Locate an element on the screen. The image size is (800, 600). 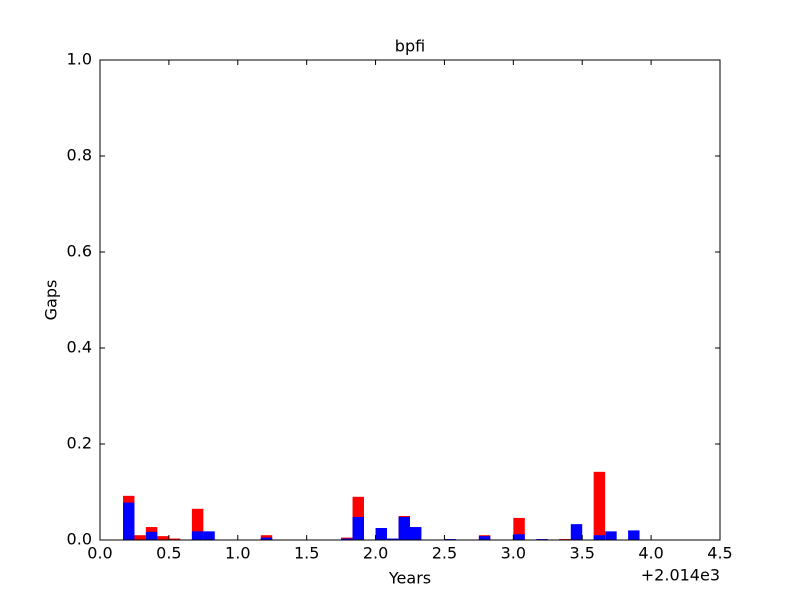
y-tick-label: 0.2 is located at coordinates (79, 443).